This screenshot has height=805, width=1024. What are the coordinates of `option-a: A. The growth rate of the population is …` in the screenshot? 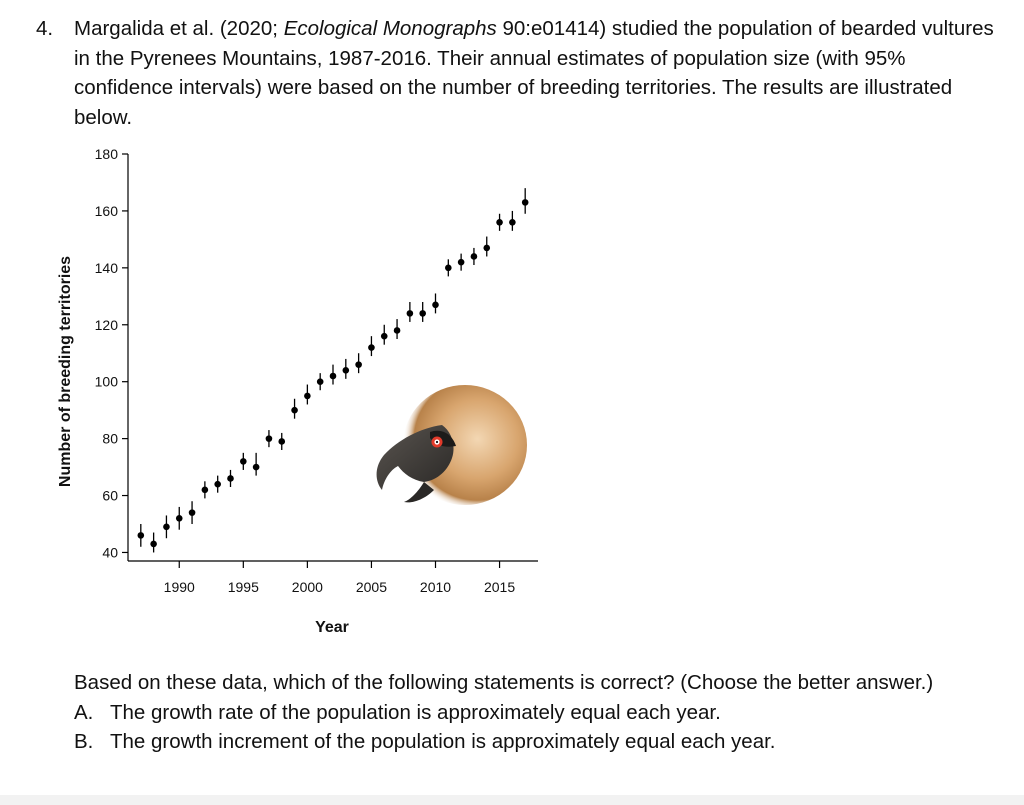 It's located at (524, 713).